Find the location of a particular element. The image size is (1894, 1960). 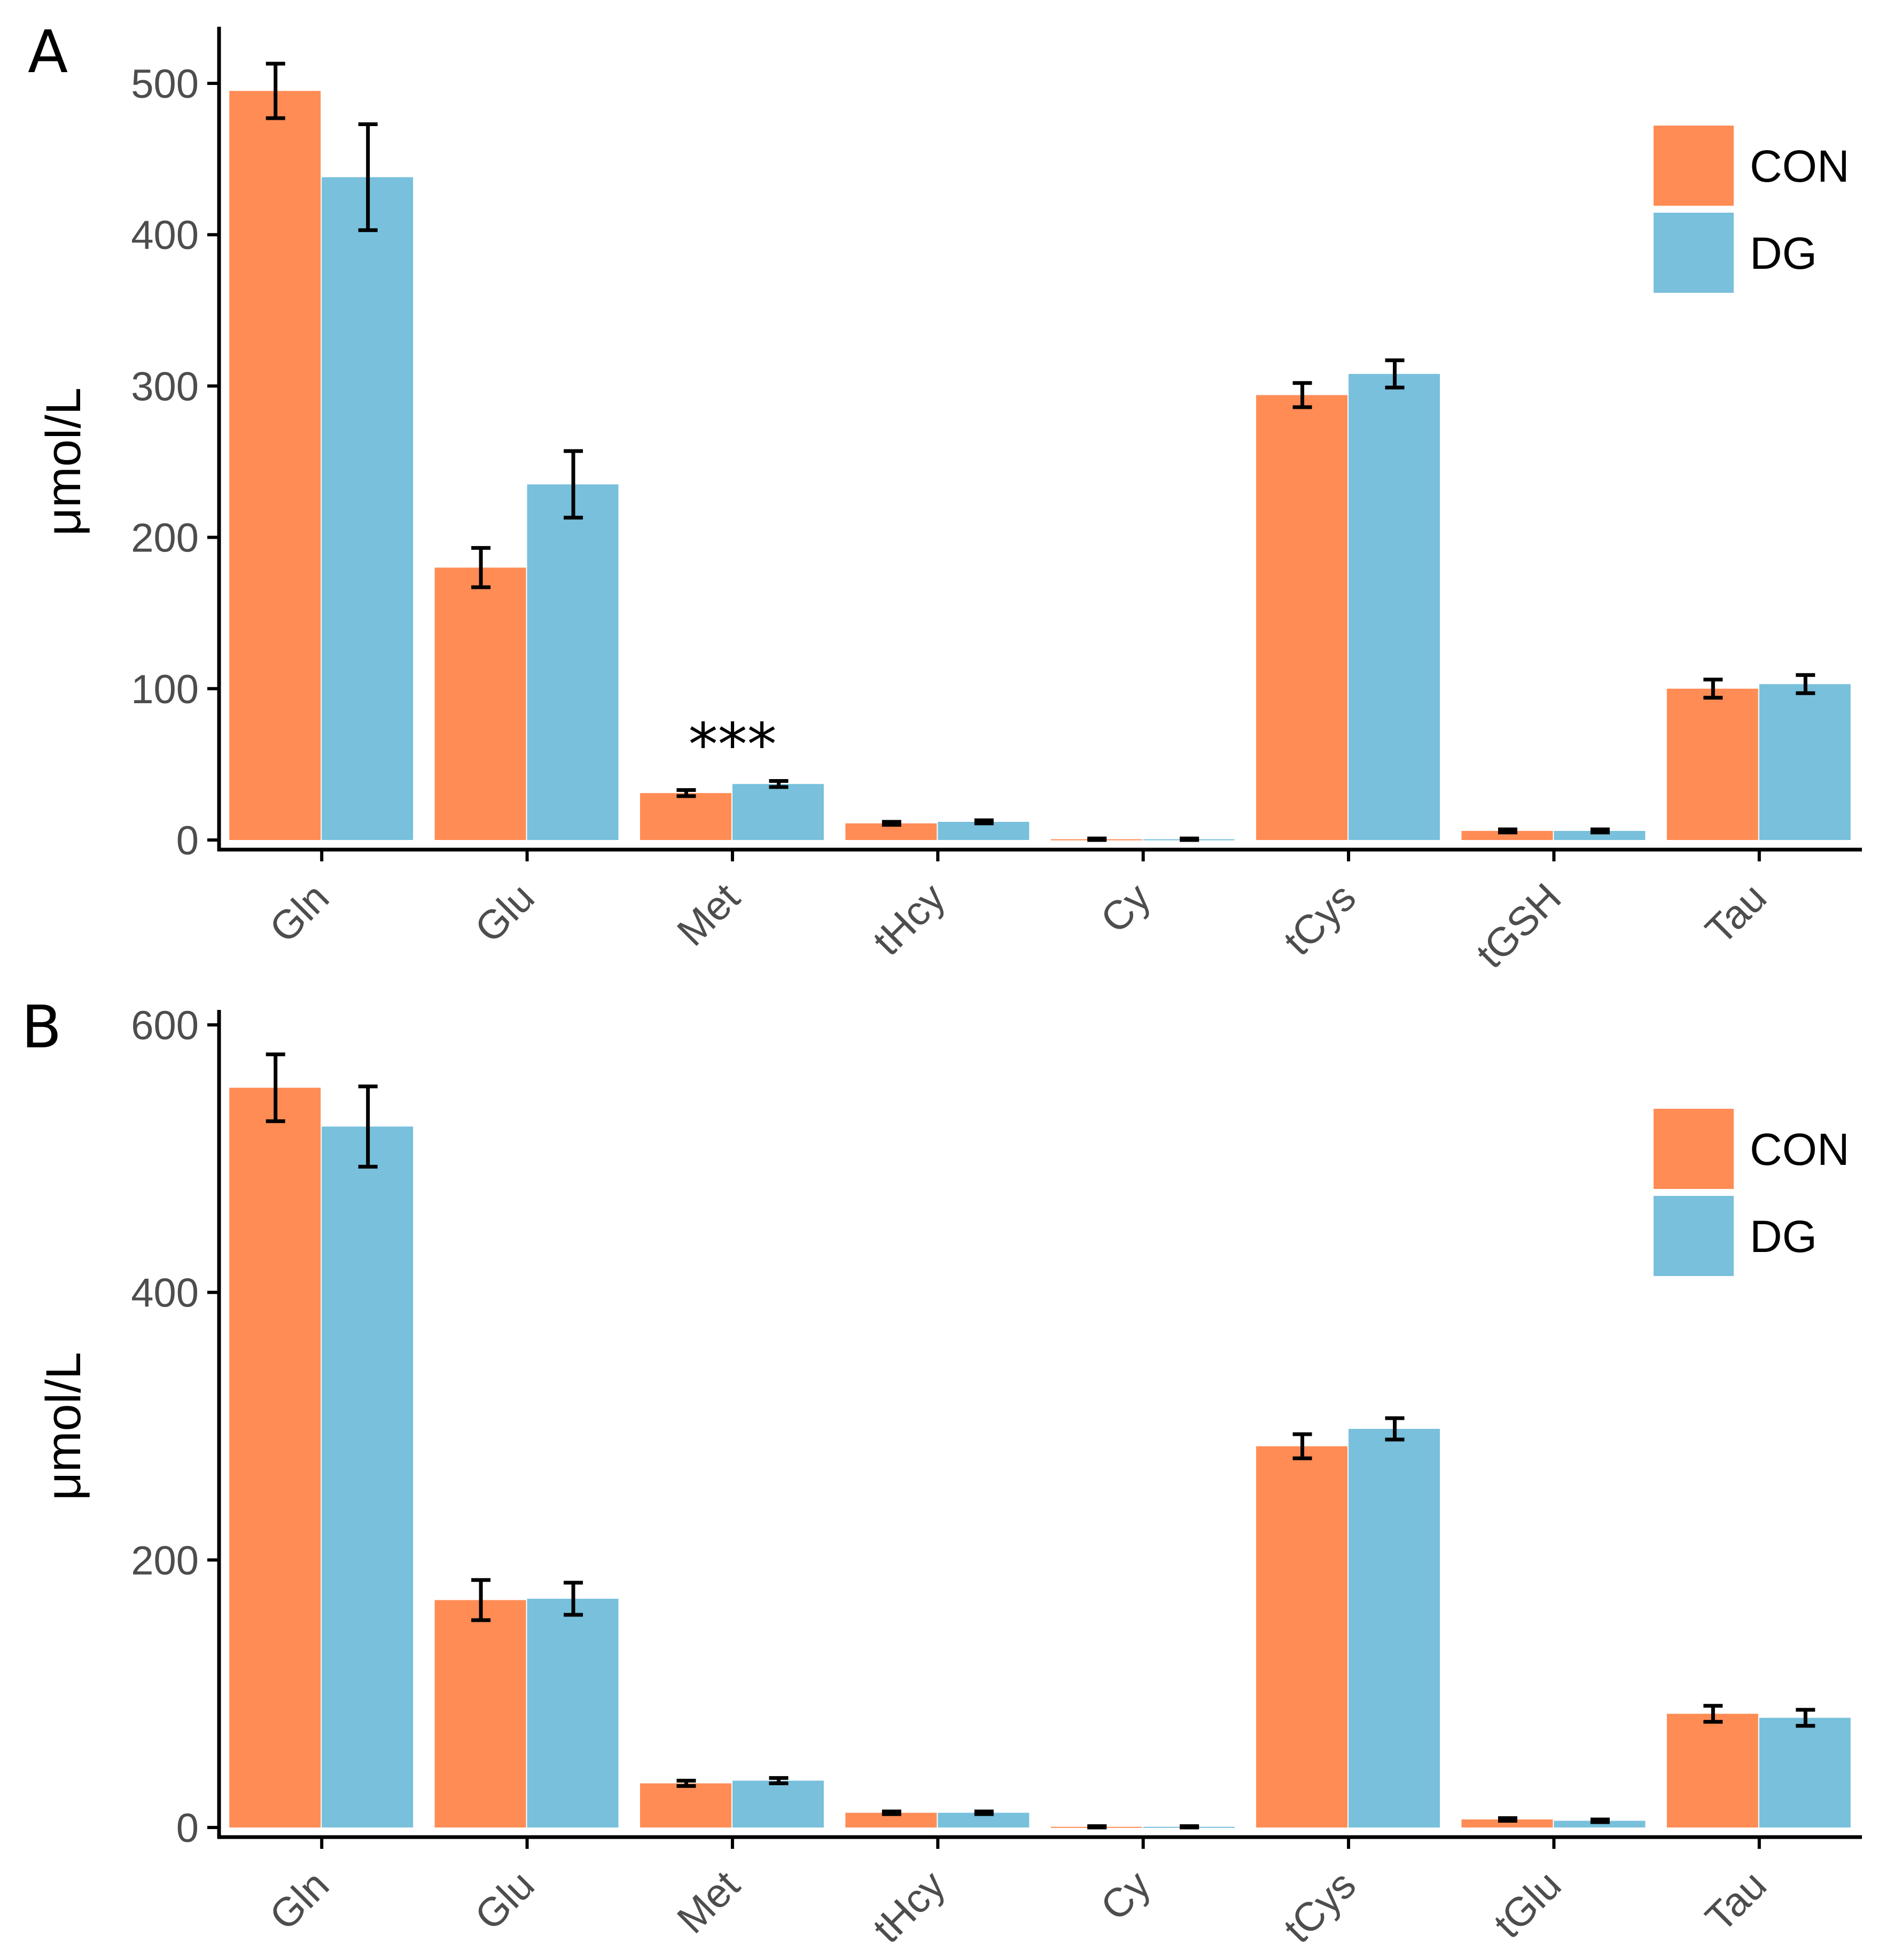

error-bar-con-tgsh is located at coordinates (1507, 831).